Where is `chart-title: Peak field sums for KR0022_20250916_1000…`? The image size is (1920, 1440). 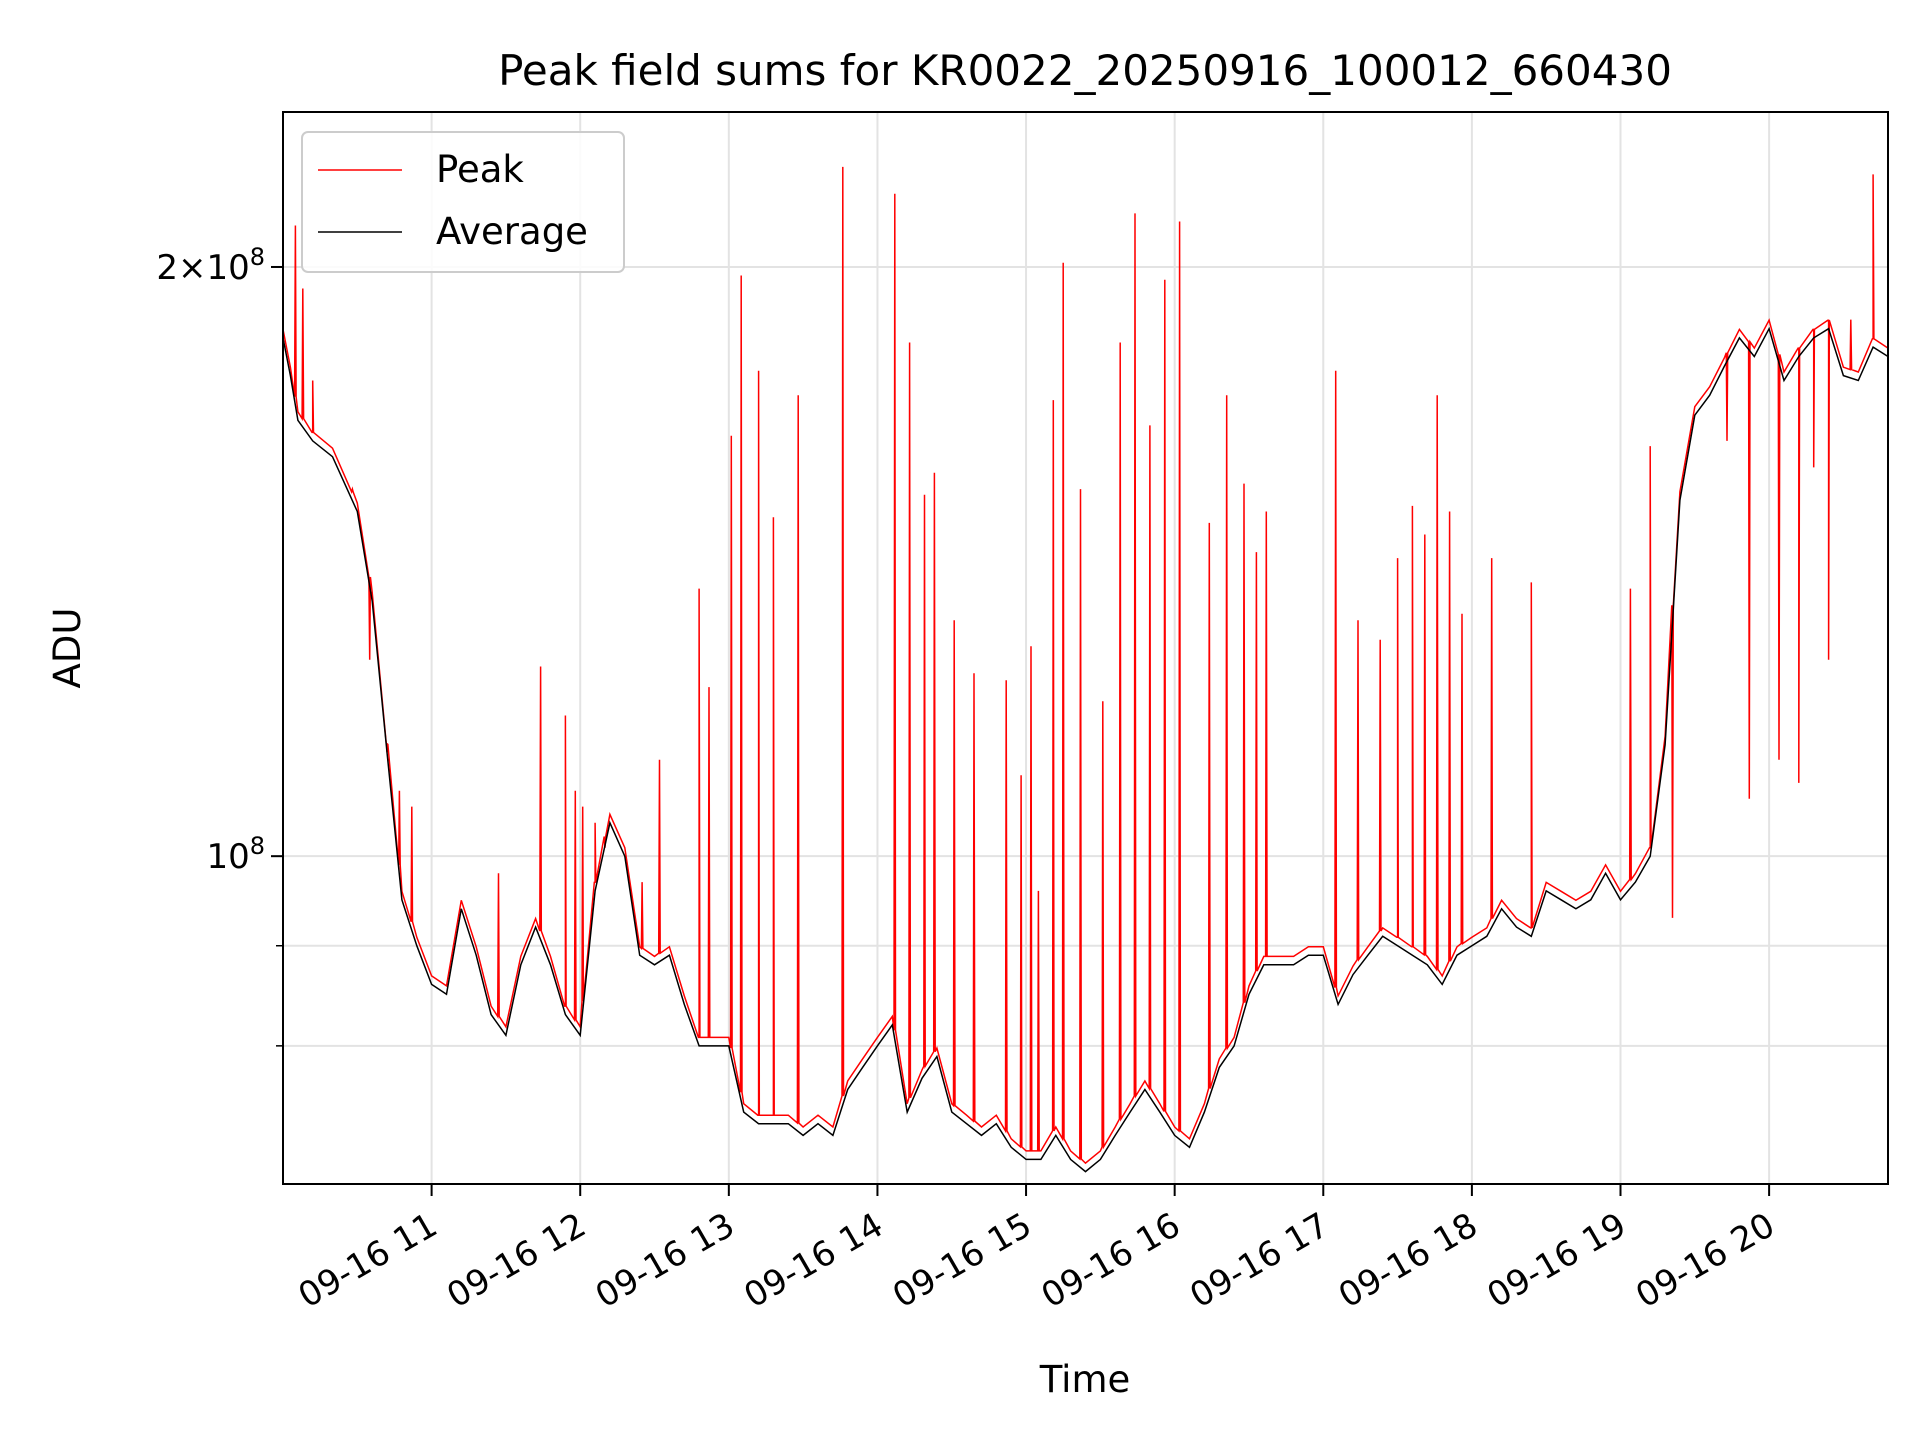 chart-title: Peak field sums for KR0022_20250916_1000… is located at coordinates (1085, 70).